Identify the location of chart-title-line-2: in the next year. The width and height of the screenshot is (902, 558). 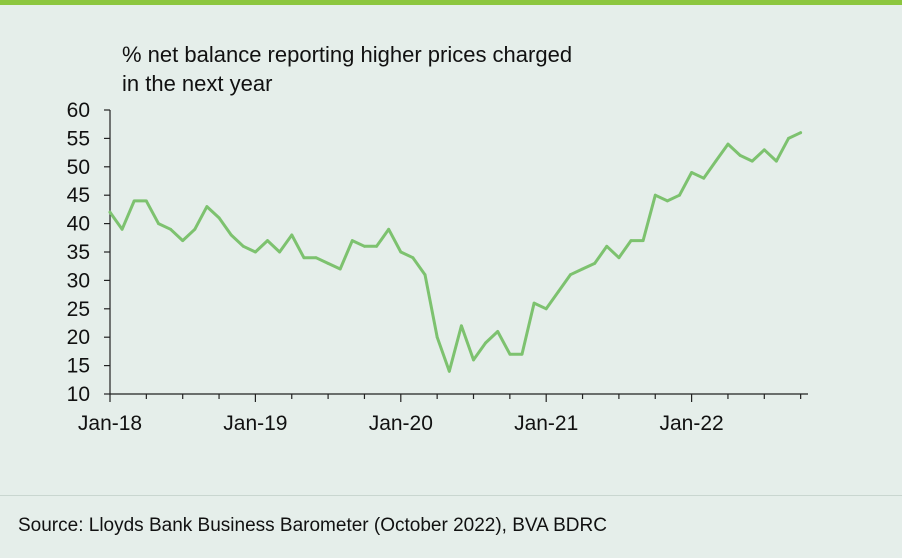
(197, 83).